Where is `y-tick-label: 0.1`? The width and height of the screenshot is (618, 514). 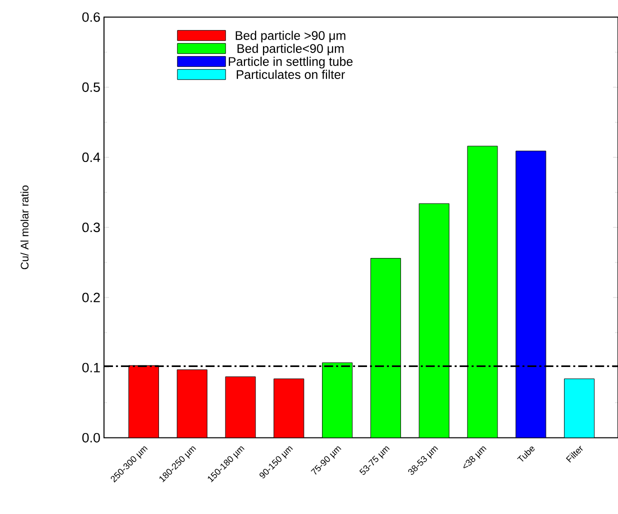 y-tick-label: 0.1 is located at coordinates (91, 367).